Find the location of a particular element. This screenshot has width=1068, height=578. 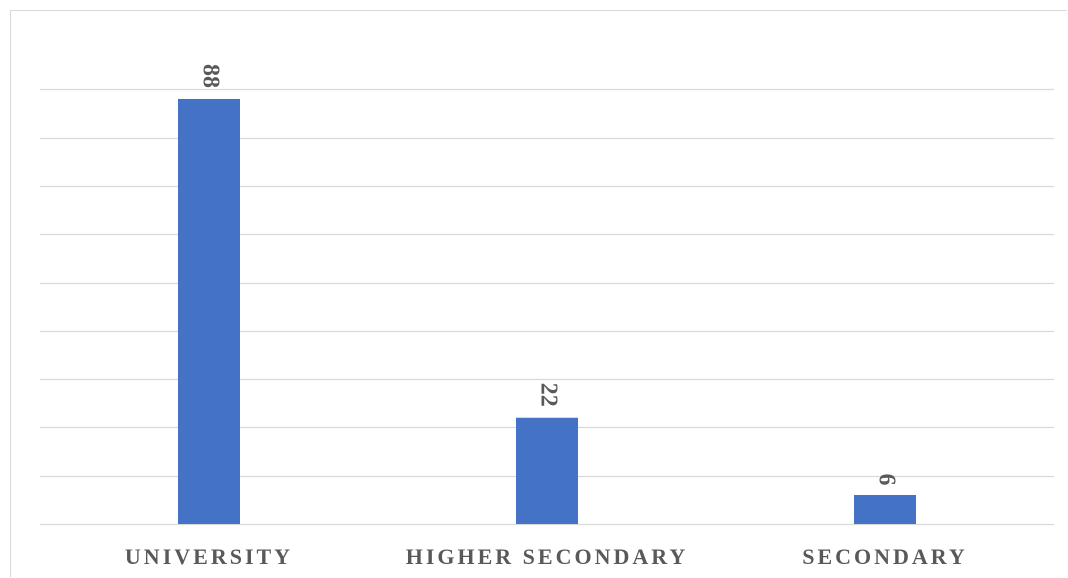

category-label: HIGHER SECONDARY is located at coordinates (547, 556).